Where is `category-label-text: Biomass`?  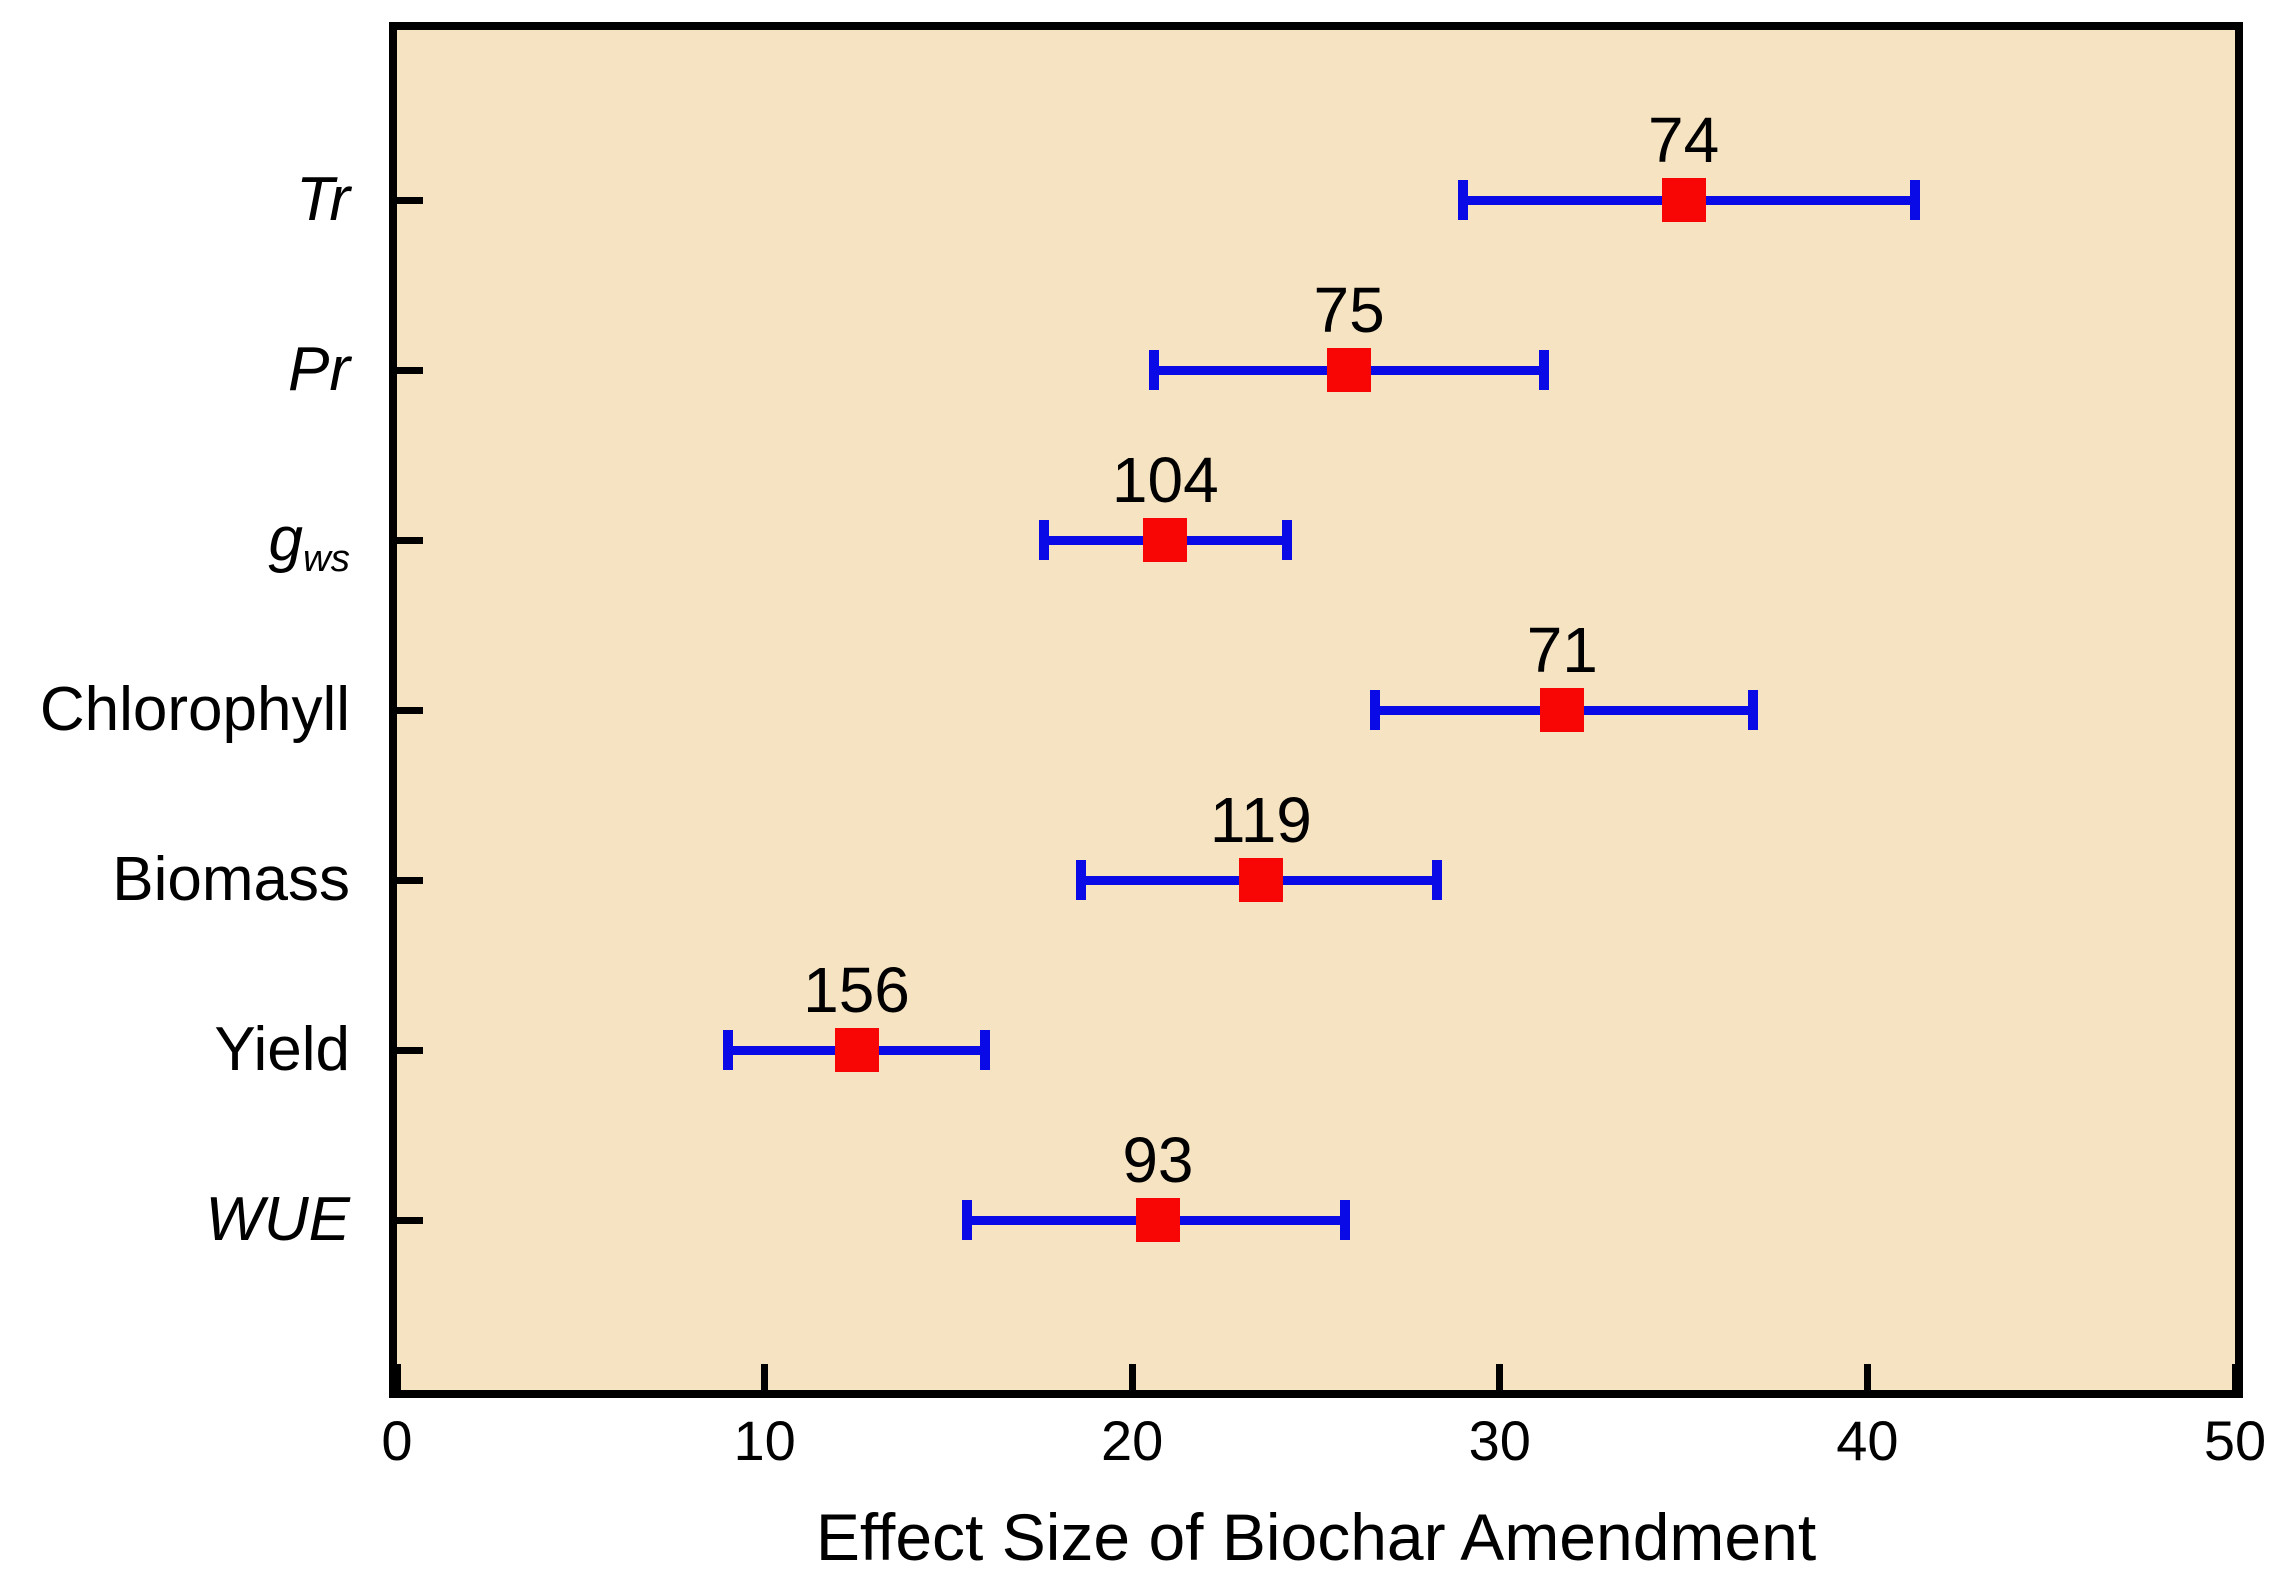
category-label-text: Biomass is located at coordinates (231, 879).